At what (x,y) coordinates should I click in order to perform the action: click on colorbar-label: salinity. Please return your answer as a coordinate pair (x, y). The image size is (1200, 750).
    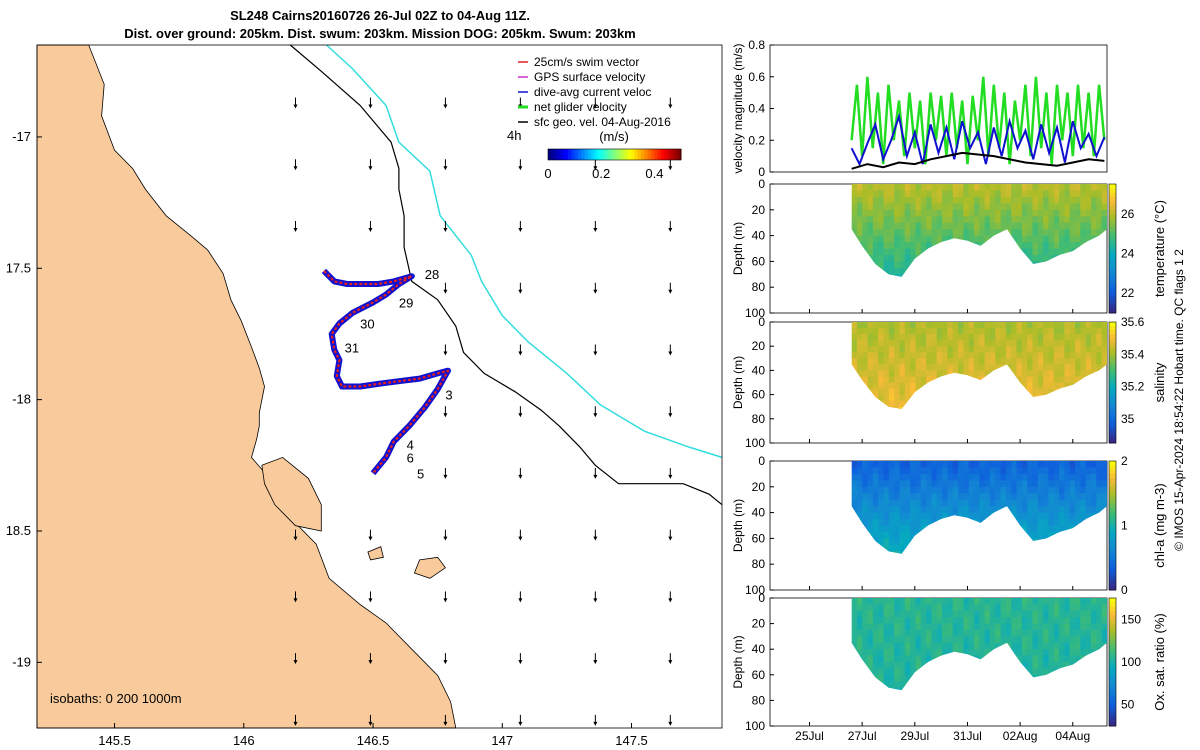
    Looking at the image, I should click on (1159, 382).